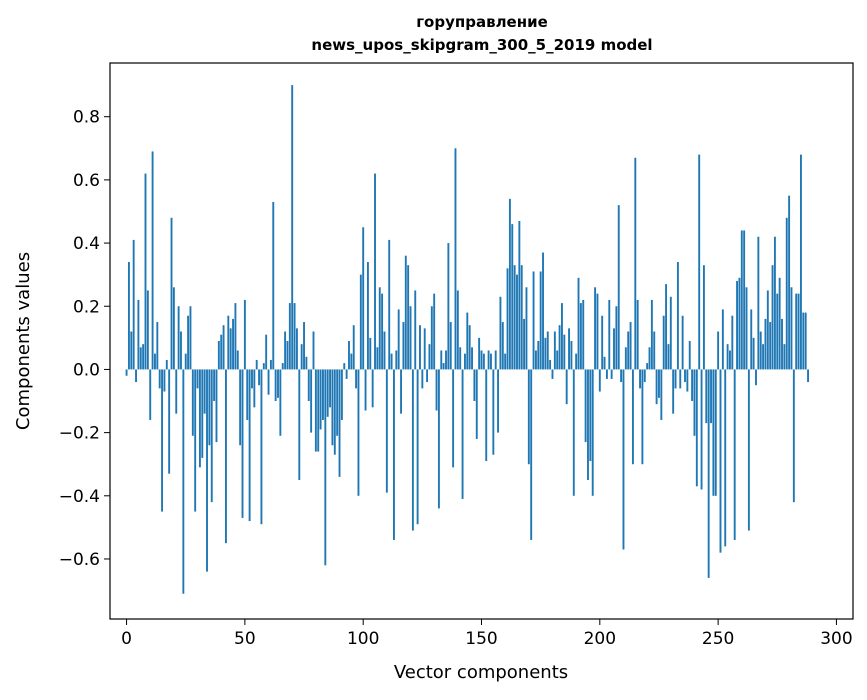 The height and width of the screenshot is (700, 867). I want to click on y-tick-label: 0.6, so click(86, 181).